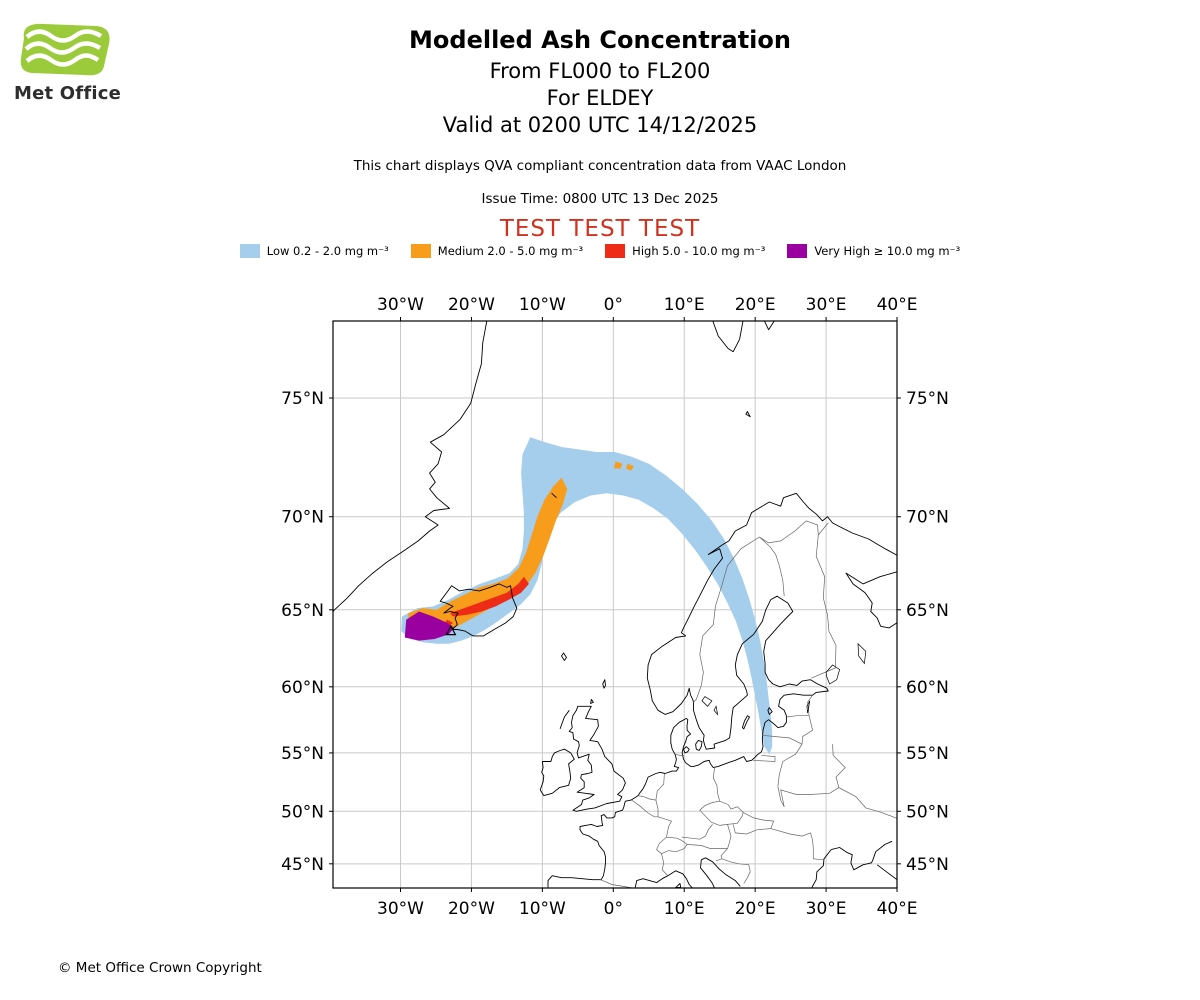 This screenshot has height=1000, width=1200. Describe the element at coordinates (600, 40) in the screenshot. I see `page-title: Modelled Ash Concentration` at that location.